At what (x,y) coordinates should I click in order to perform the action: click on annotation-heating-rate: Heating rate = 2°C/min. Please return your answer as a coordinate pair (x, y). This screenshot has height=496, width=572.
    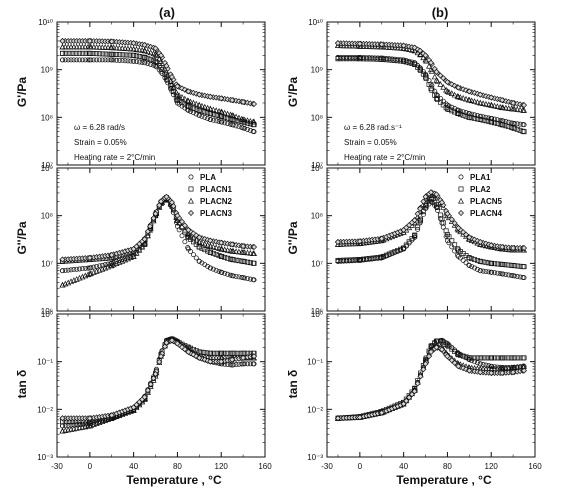
    Looking at the image, I should click on (384, 157).